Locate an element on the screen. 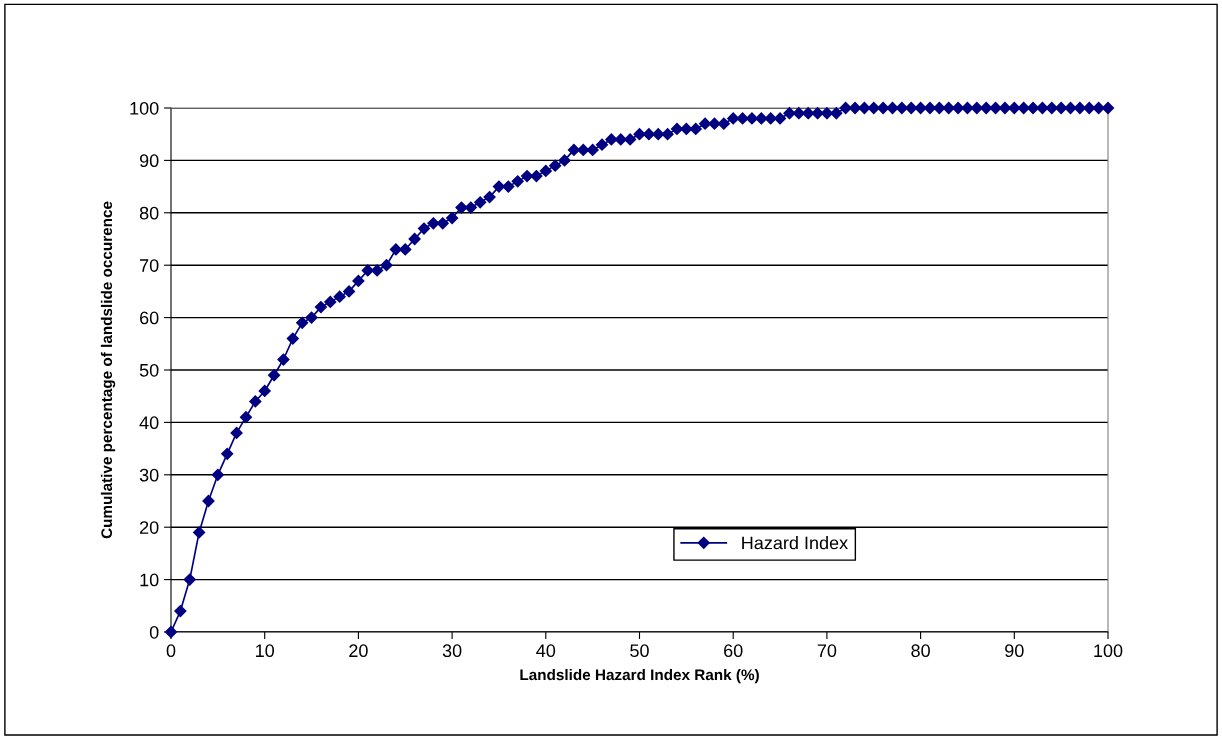 The width and height of the screenshot is (1222, 738). legend-label: Hazard Index is located at coordinates (795, 543).